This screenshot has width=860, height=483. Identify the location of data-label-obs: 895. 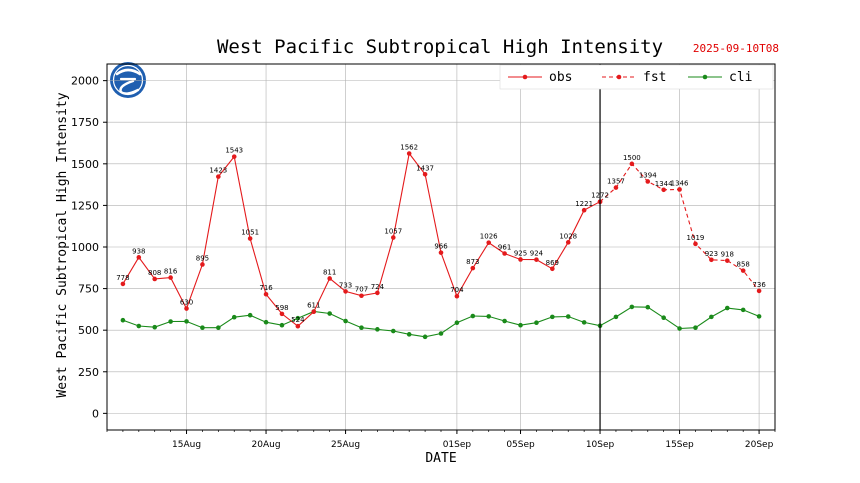
(202, 258).